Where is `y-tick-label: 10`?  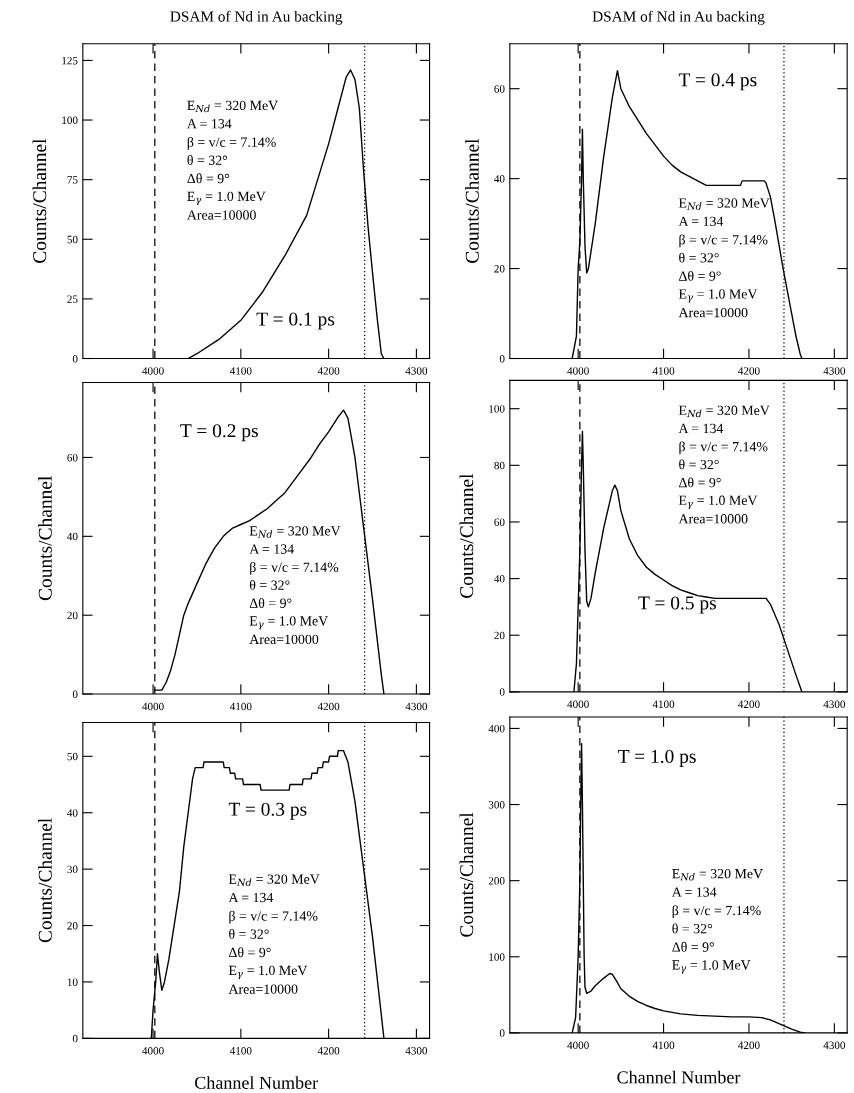 y-tick-label: 10 is located at coordinates (72, 982).